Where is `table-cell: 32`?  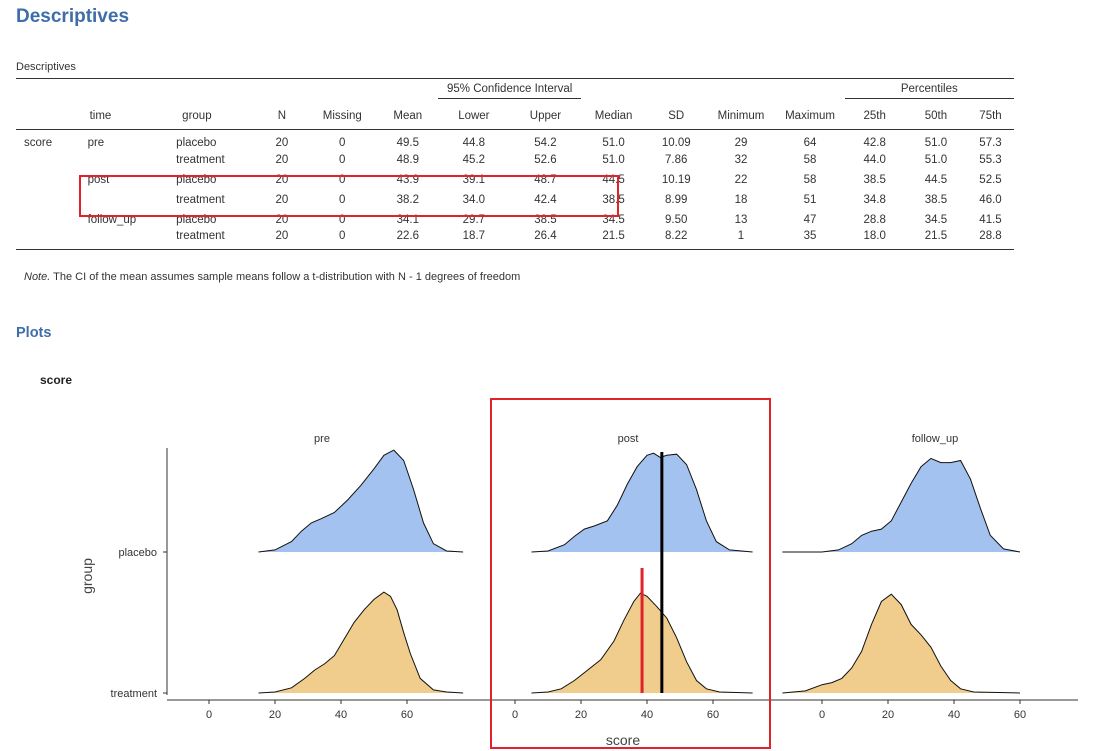 table-cell: 32 is located at coordinates (741, 159).